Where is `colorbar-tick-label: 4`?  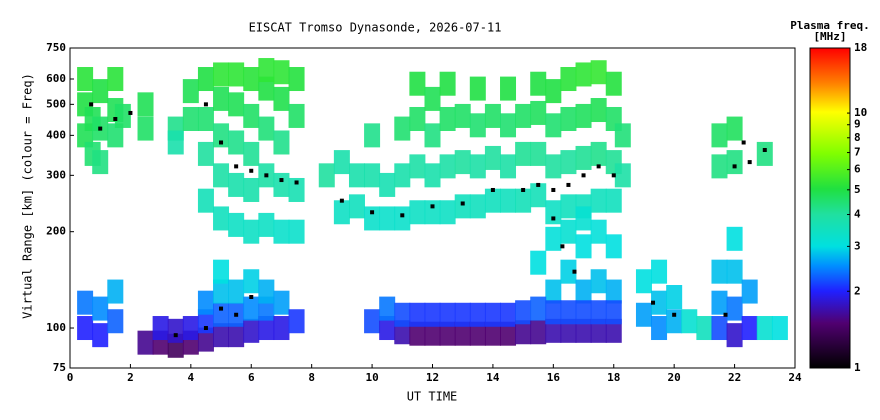 colorbar-tick-label: 4 is located at coordinates (857, 214).